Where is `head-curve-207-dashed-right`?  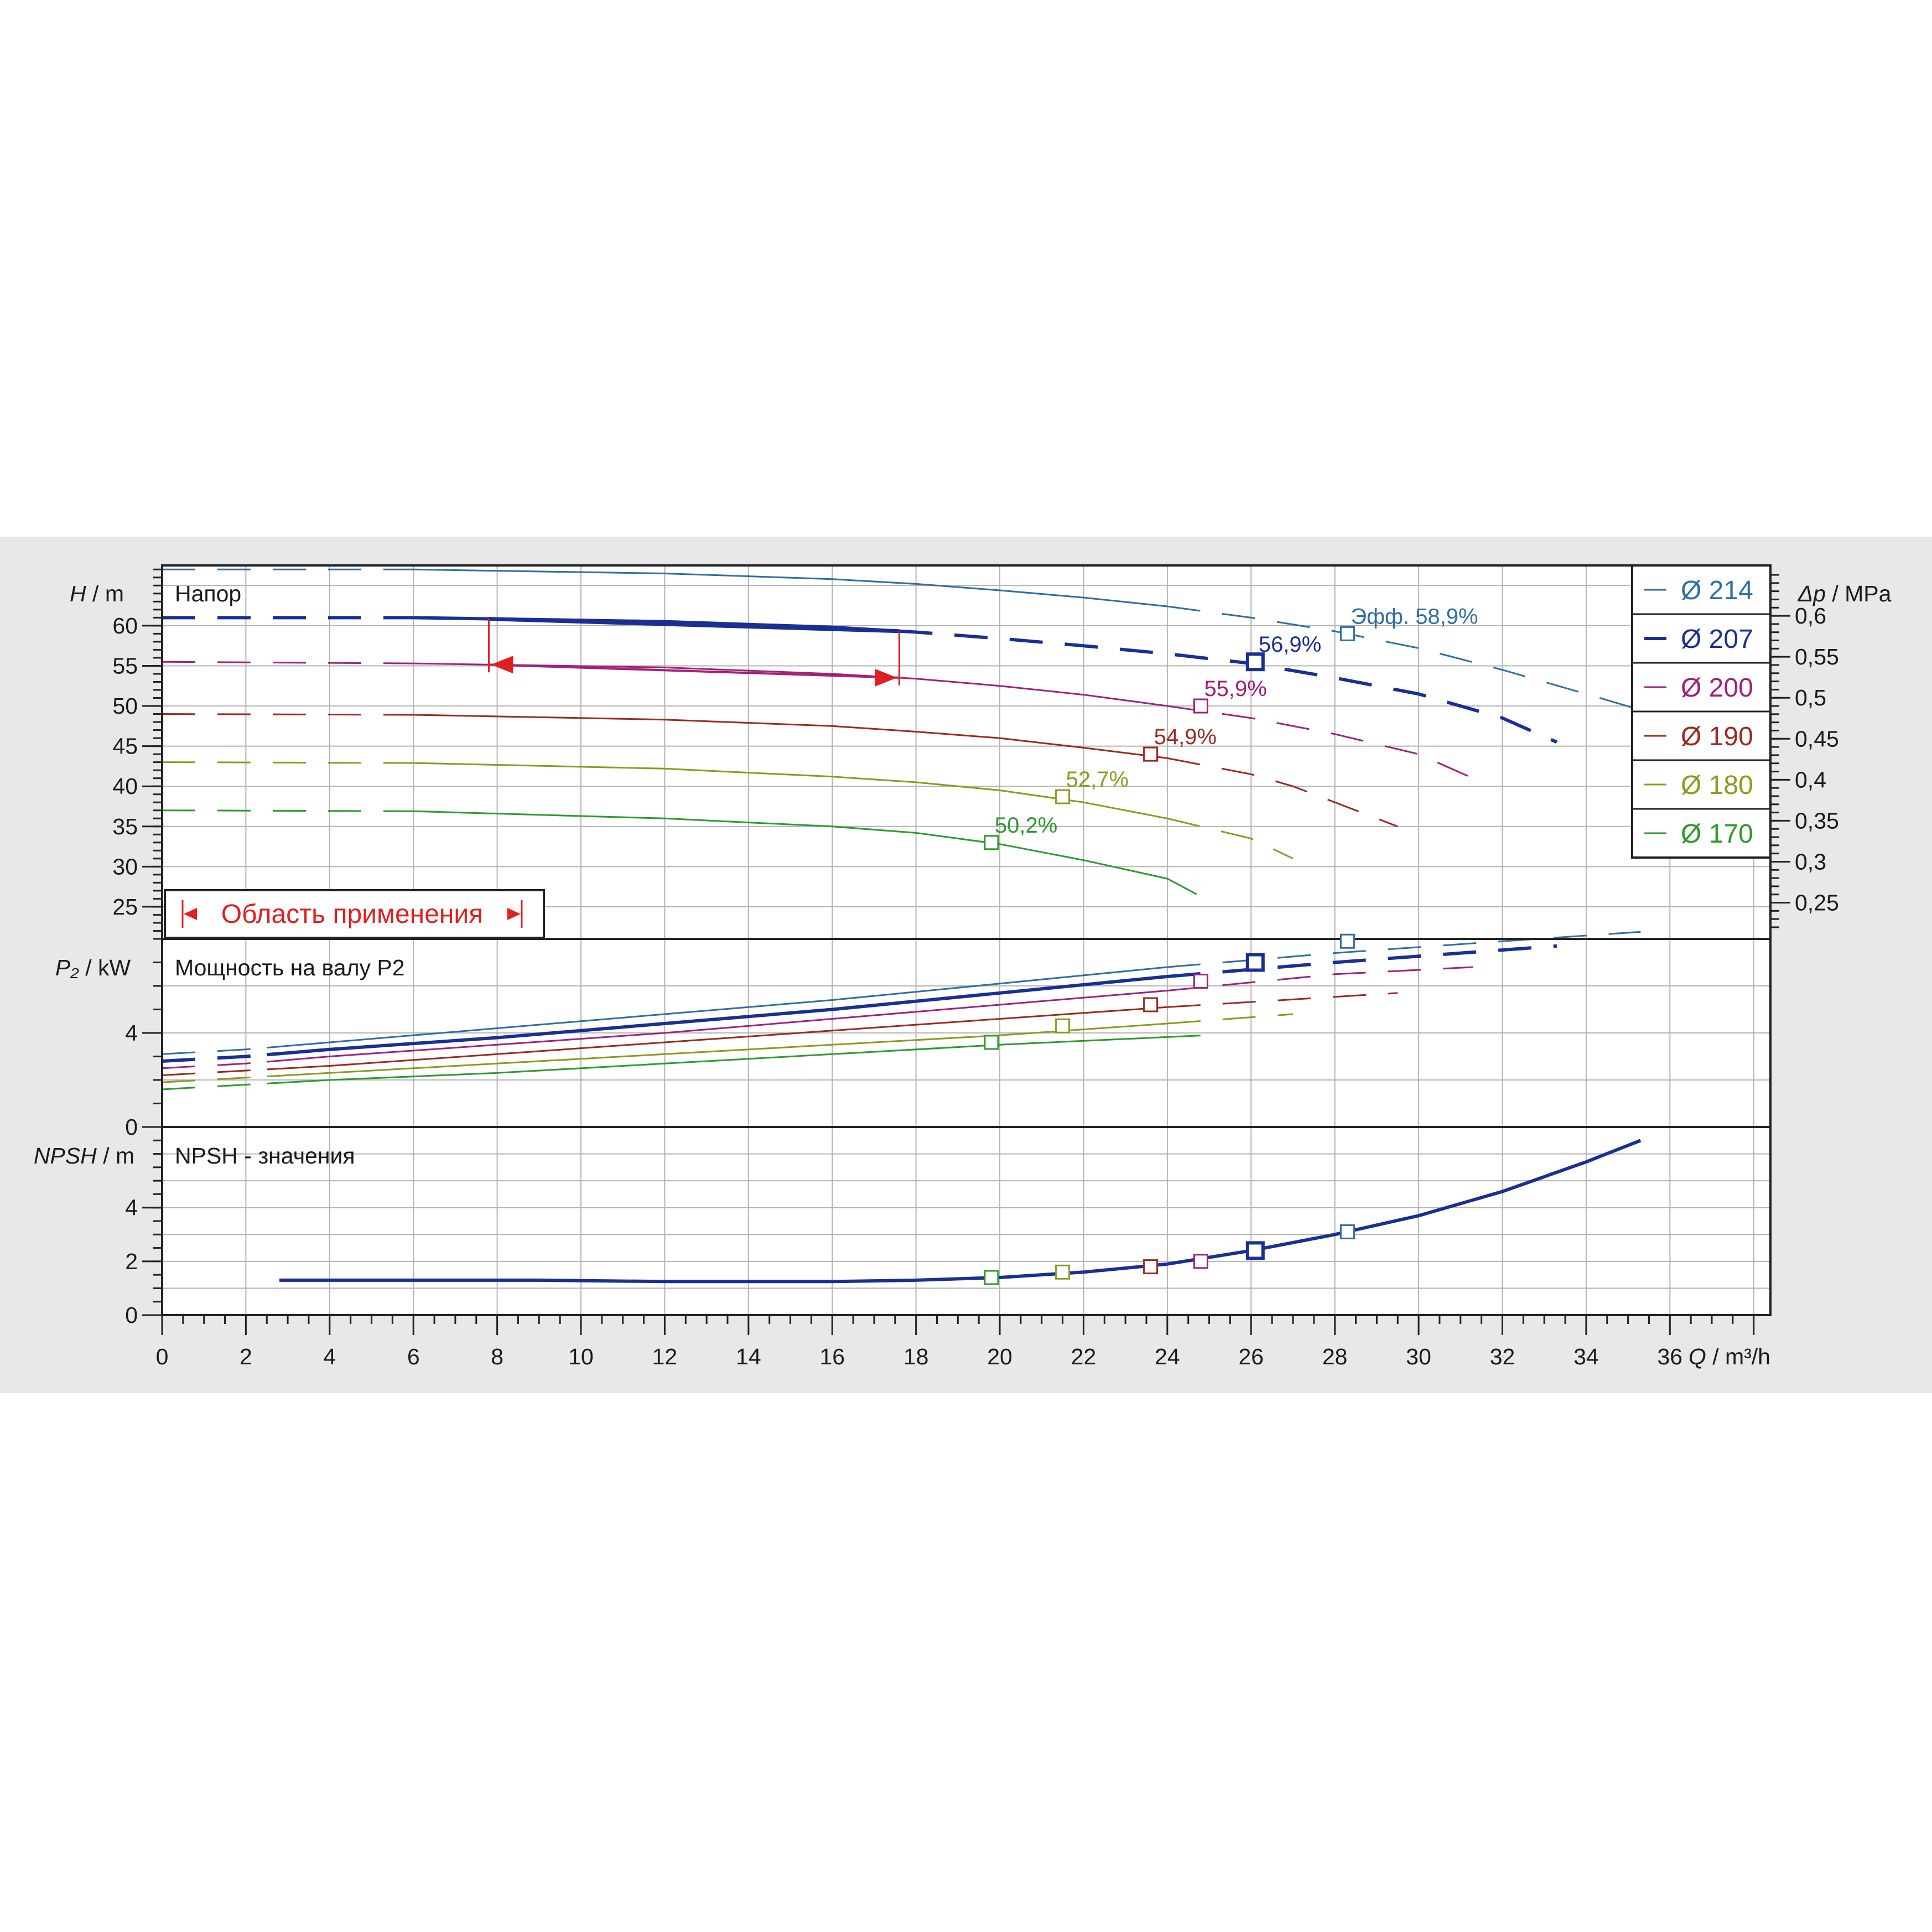
head-curve-207-dashed-right is located at coordinates (1228, 686).